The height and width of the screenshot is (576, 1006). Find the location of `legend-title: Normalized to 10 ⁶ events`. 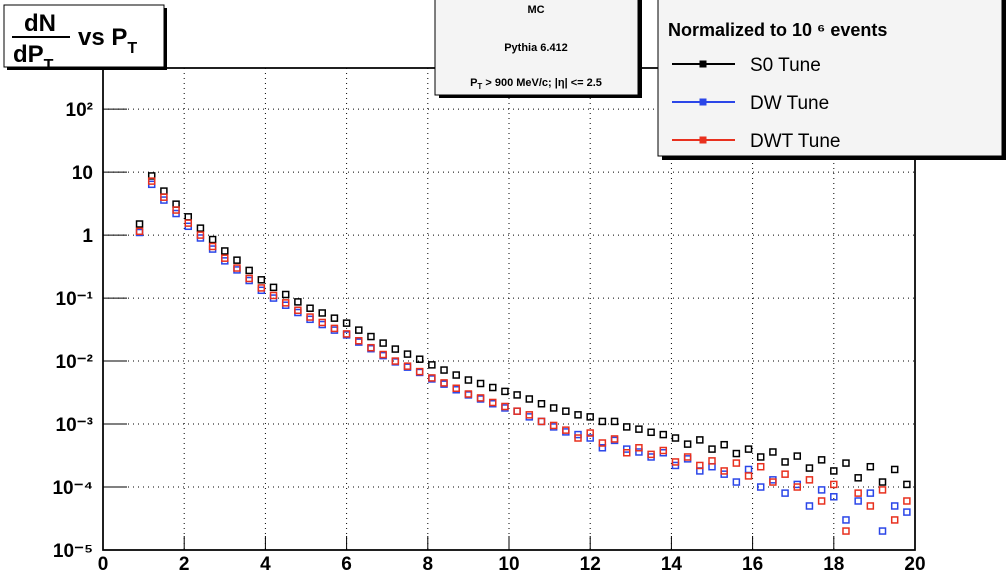

legend-title: Normalized to 10 ⁶ events is located at coordinates (777, 30).